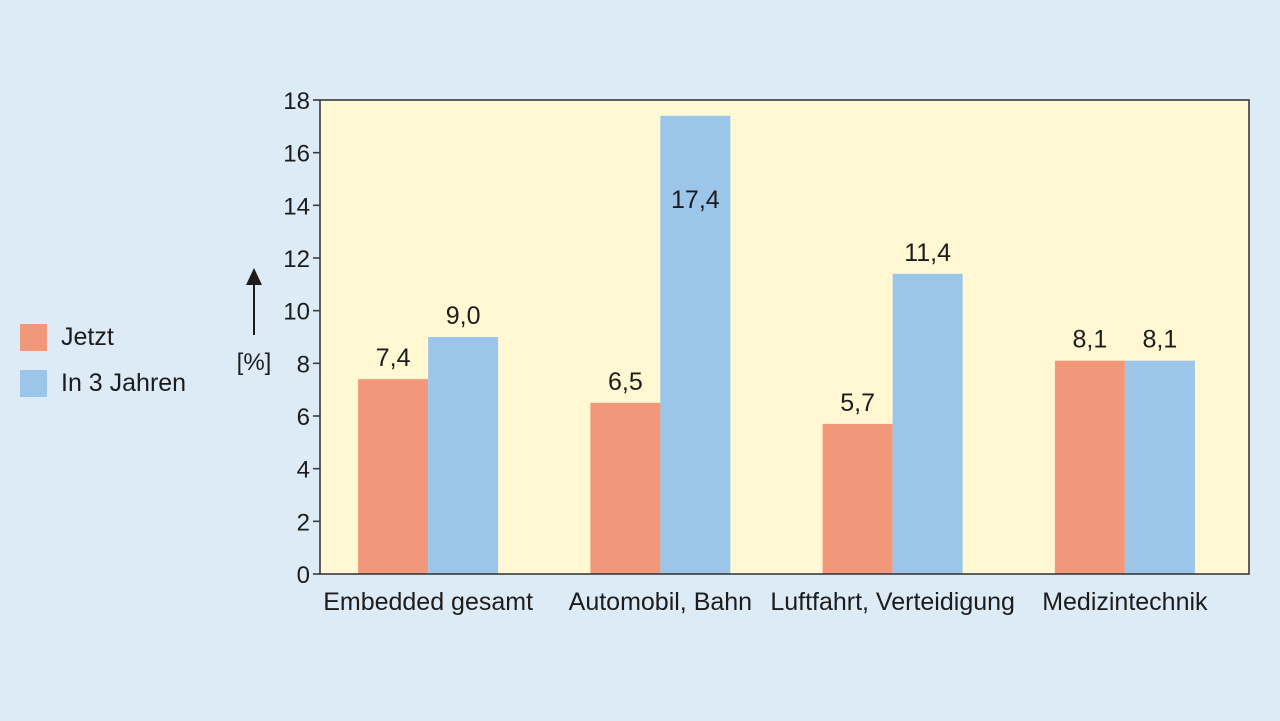  Describe the element at coordinates (857, 498) in the screenshot. I see `bar-jetzt-luftfahrt-verteidigung` at that location.